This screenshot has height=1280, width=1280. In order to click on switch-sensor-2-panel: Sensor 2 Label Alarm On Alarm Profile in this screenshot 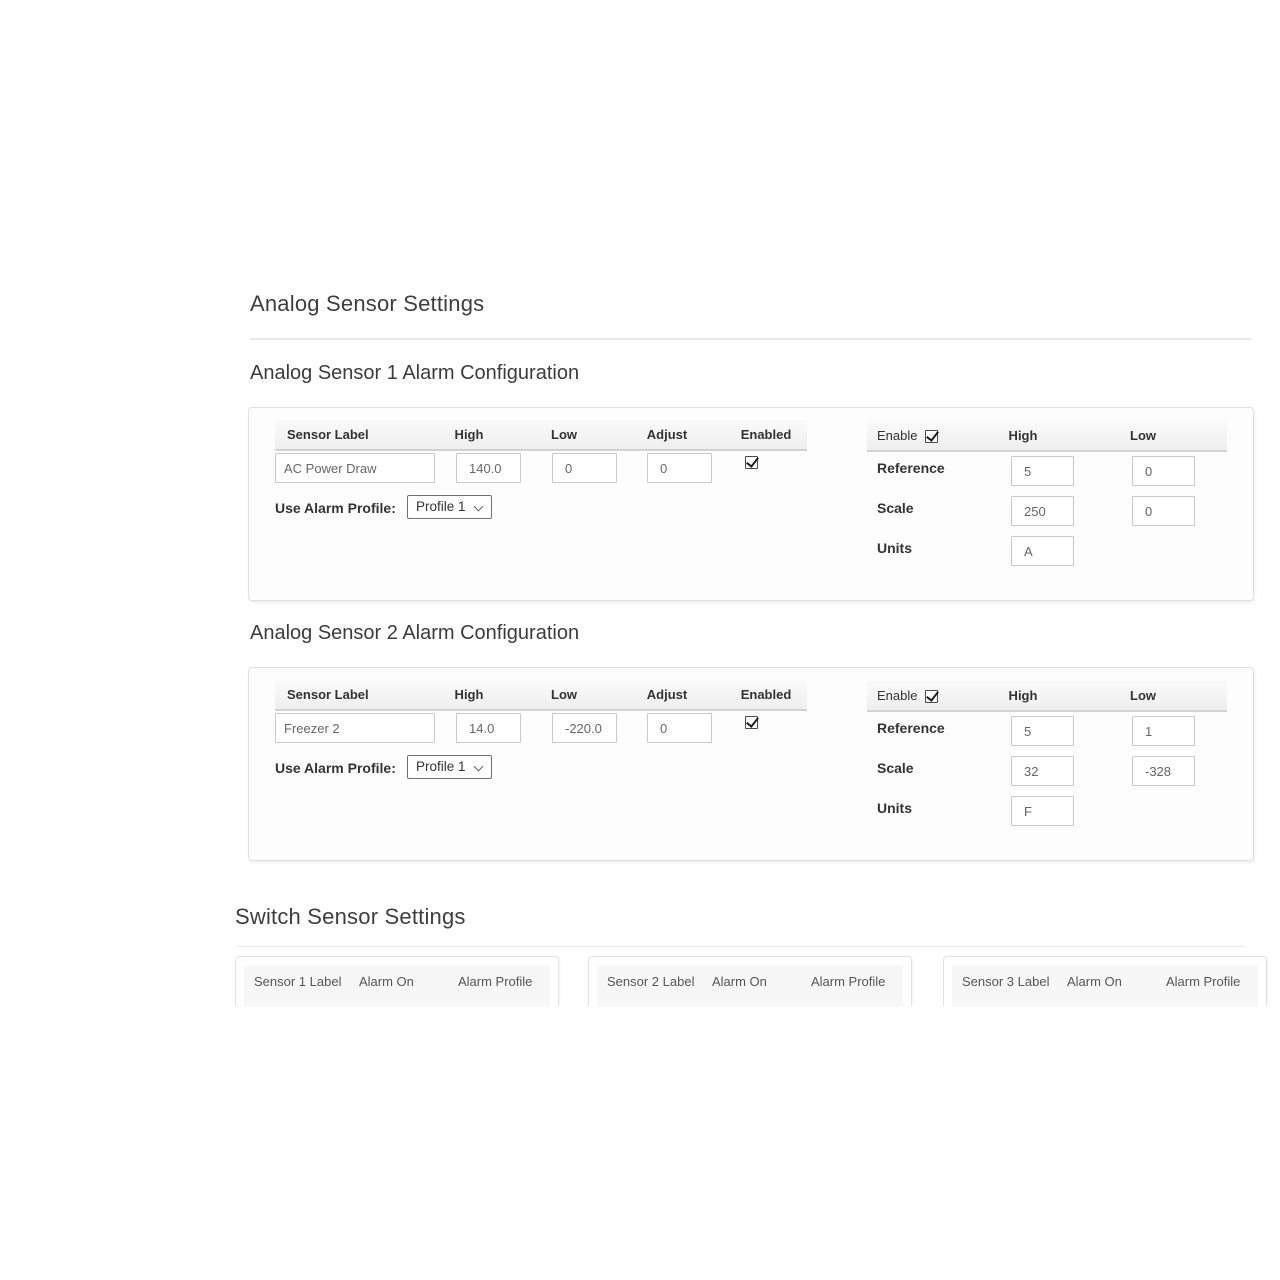, I will do `click(750, 981)`.